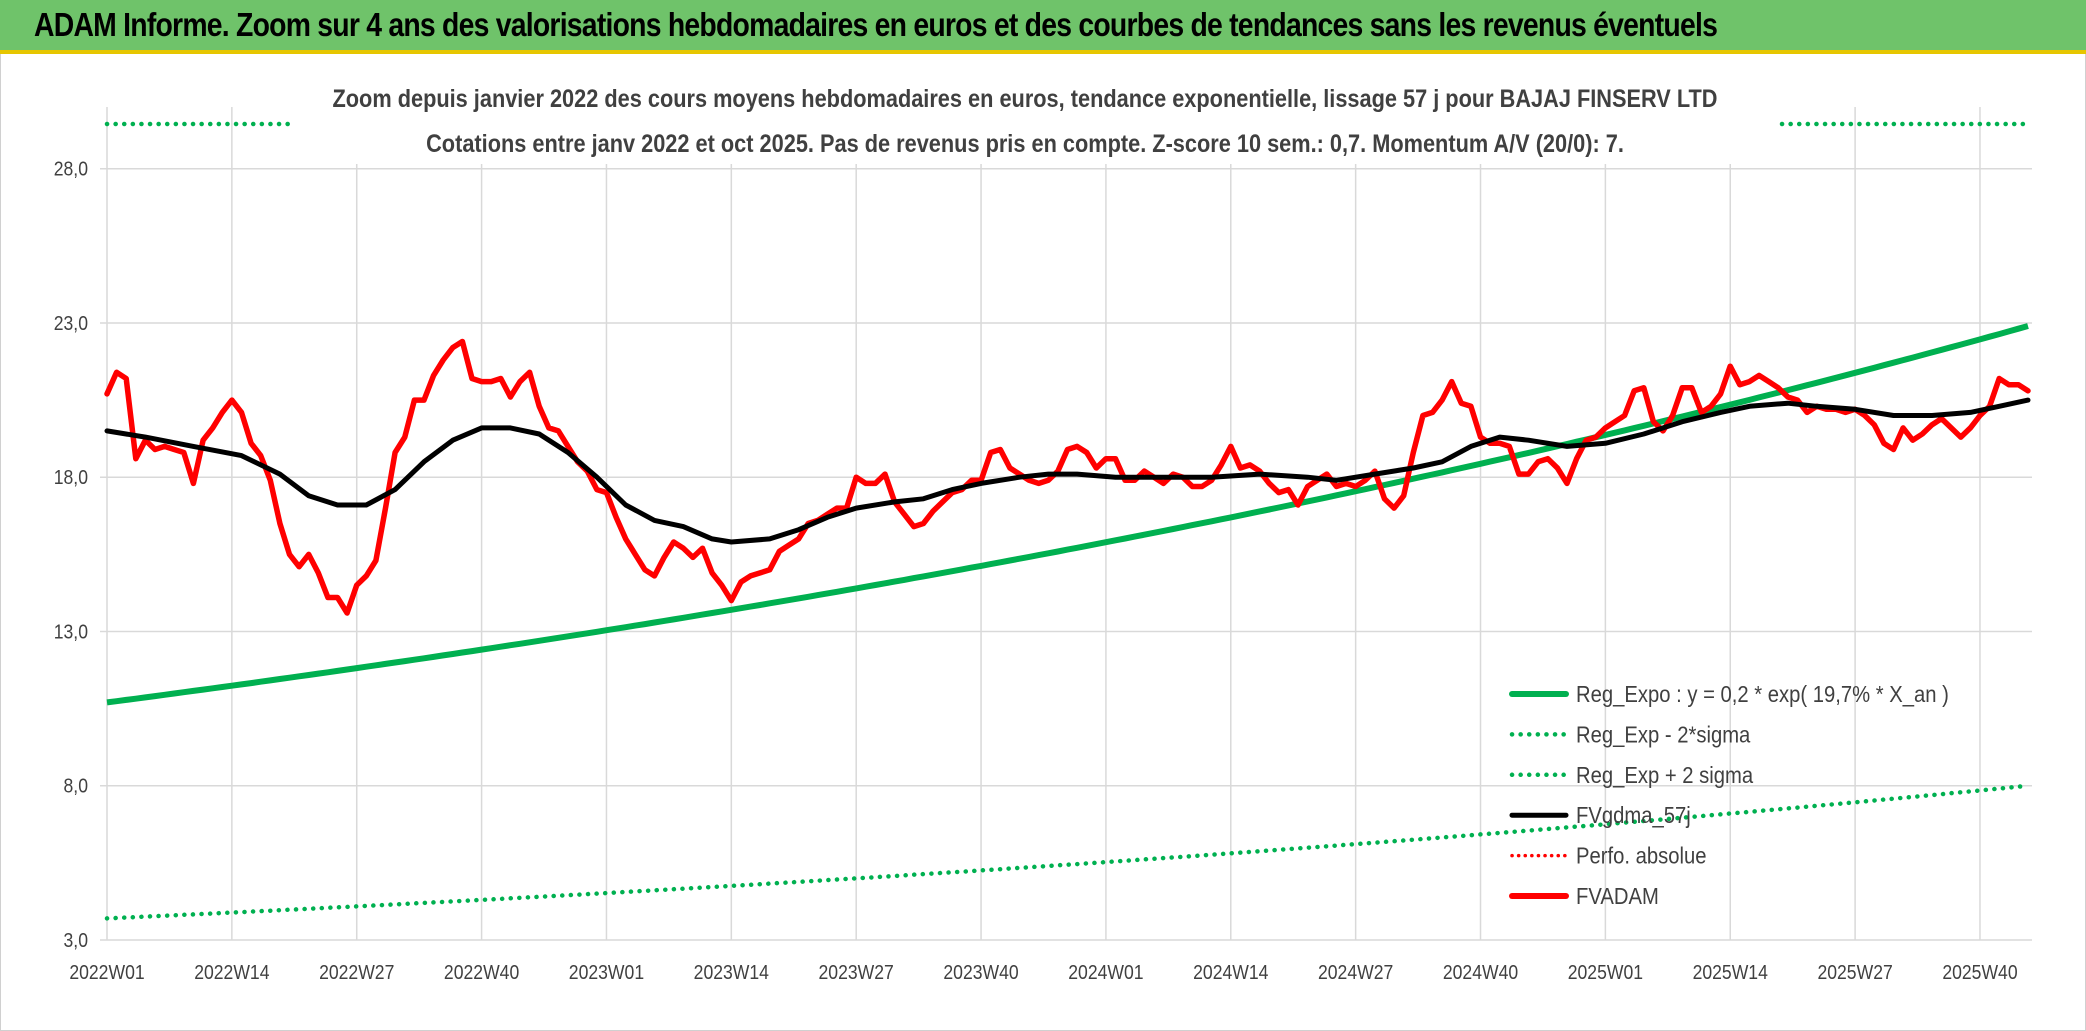 Image resolution: width=2086 pixels, height=1031 pixels. I want to click on y-tick-label: 8,0, so click(76, 786).